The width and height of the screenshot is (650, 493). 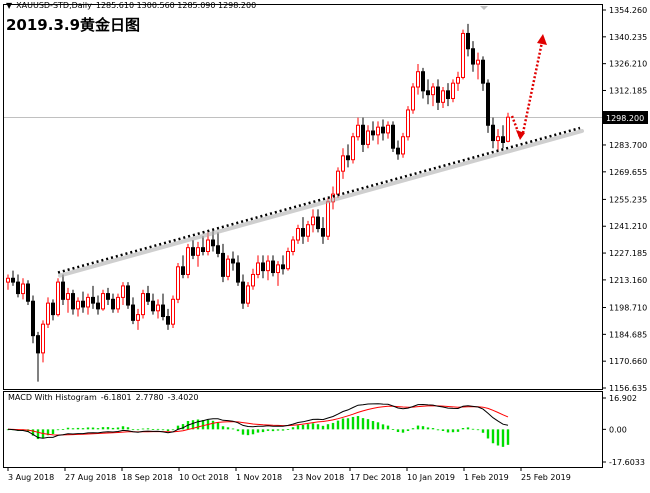 I want to click on price-axis-label: 1326.210, so click(x=628, y=64).